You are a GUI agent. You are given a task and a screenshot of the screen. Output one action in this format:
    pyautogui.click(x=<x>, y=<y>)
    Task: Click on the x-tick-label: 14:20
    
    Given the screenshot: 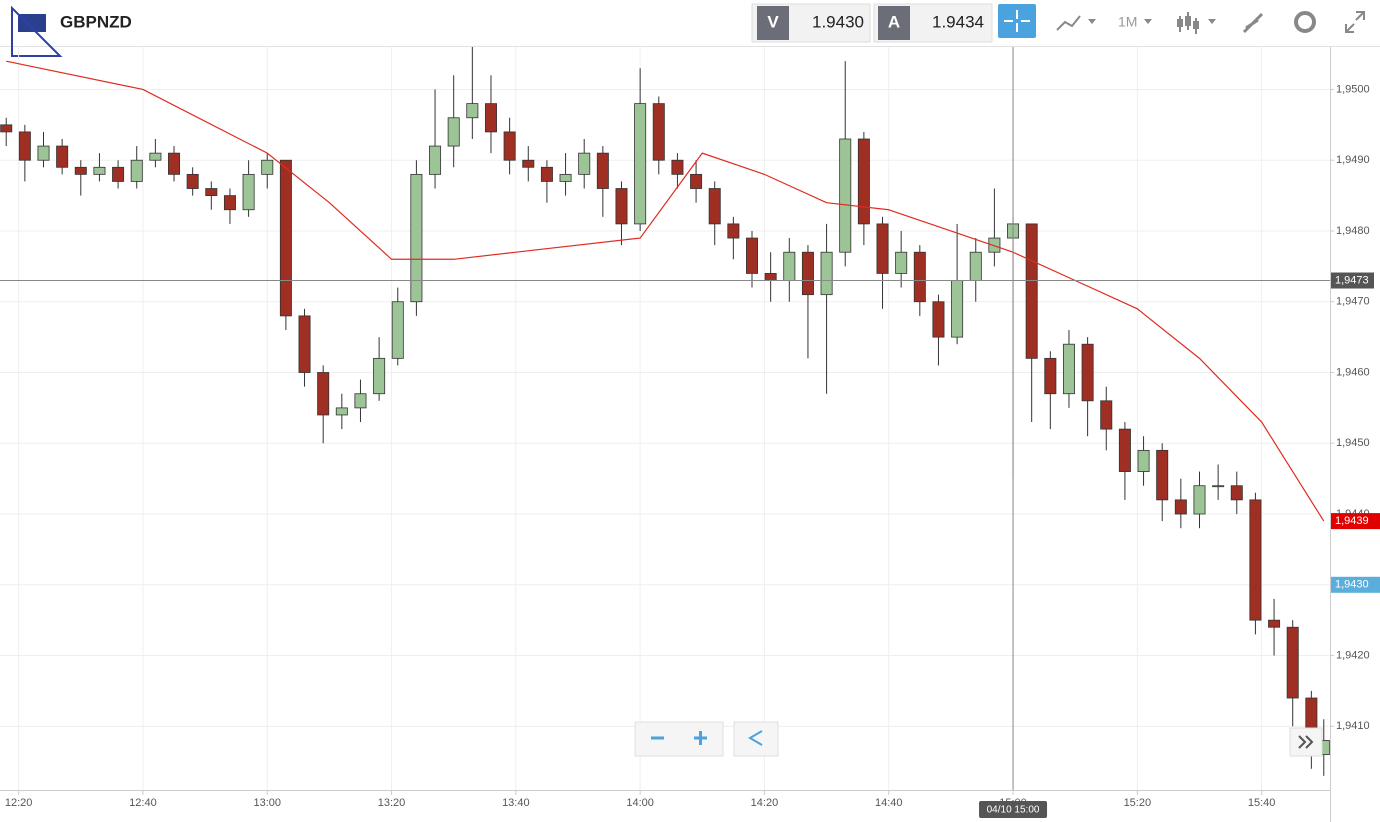 What is the action you would take?
    pyautogui.click(x=765, y=803)
    